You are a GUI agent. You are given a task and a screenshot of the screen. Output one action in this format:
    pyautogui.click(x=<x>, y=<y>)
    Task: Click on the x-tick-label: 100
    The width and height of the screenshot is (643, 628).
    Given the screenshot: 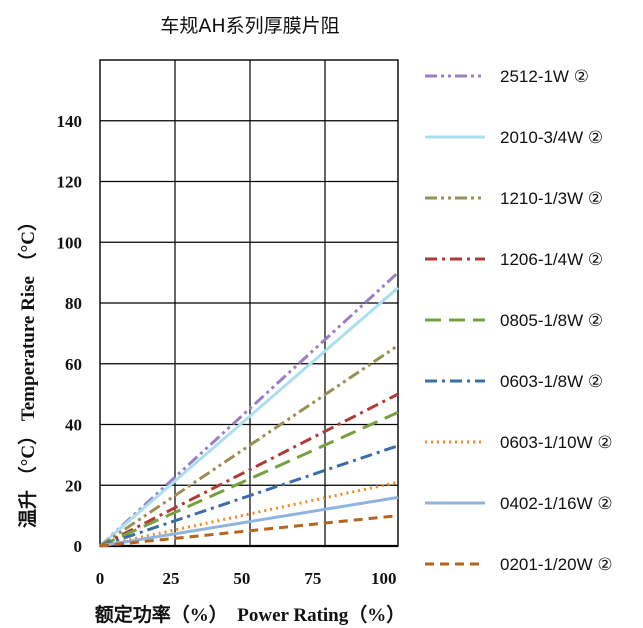 What is the action you would take?
    pyautogui.click(x=384, y=578)
    